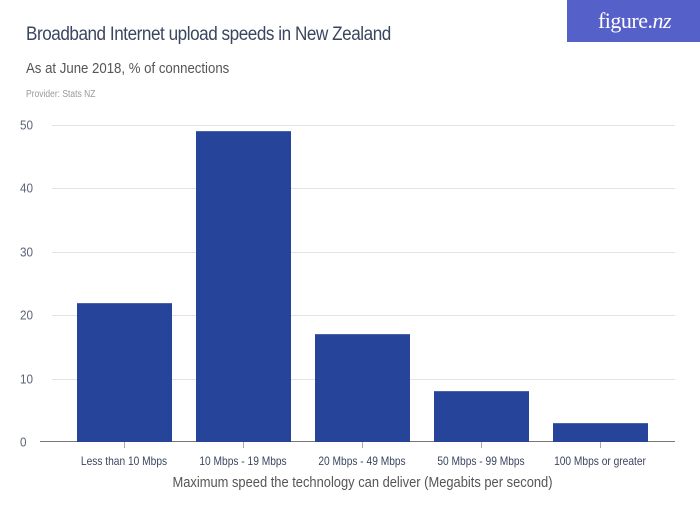  I want to click on y-tick-label: 0, so click(23, 442).